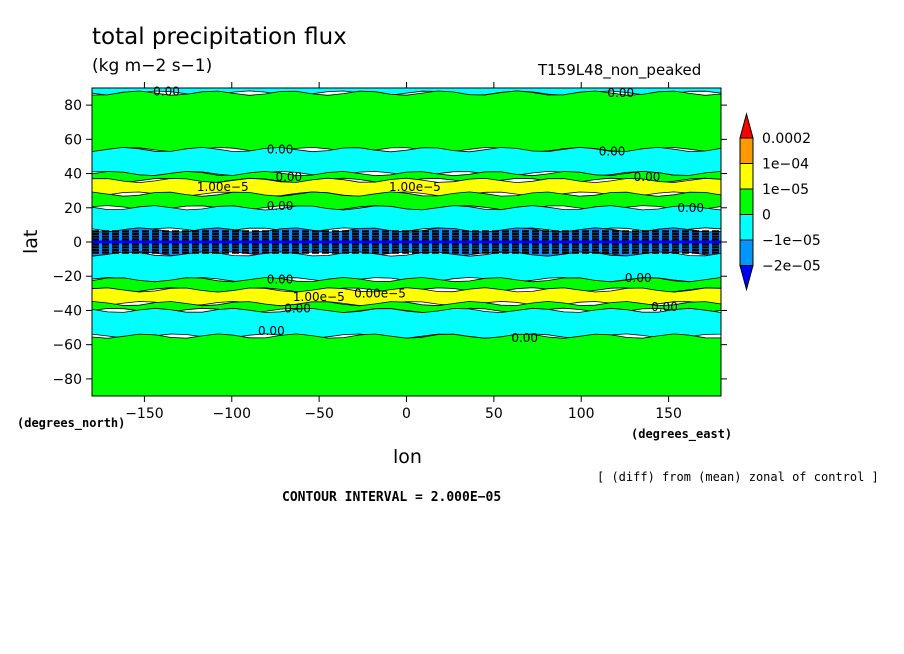 The width and height of the screenshot is (904, 654). Describe the element at coordinates (524, 338) in the screenshot. I see `contour-label-17: 0.00` at that location.